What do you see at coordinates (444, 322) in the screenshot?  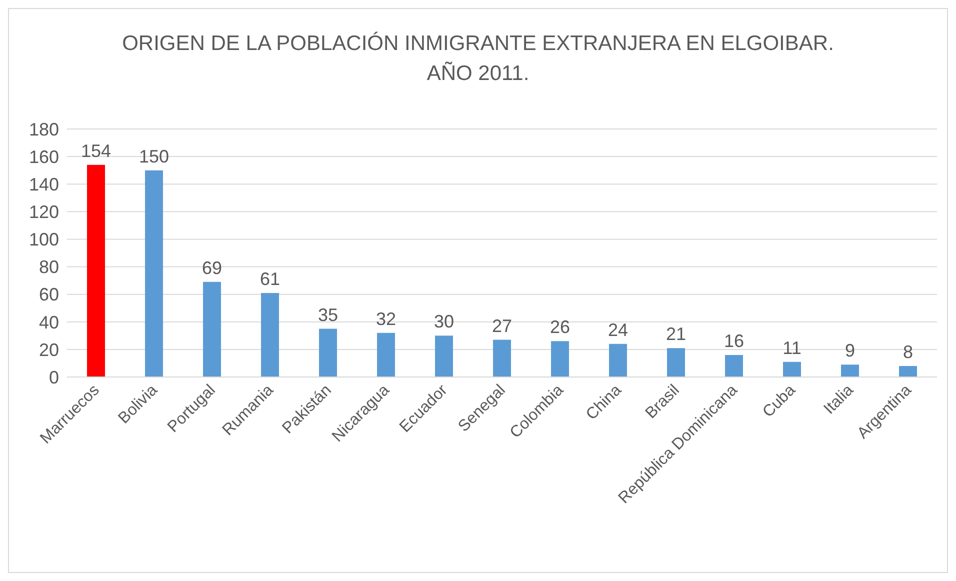 I see `data-label: 30` at bounding box center [444, 322].